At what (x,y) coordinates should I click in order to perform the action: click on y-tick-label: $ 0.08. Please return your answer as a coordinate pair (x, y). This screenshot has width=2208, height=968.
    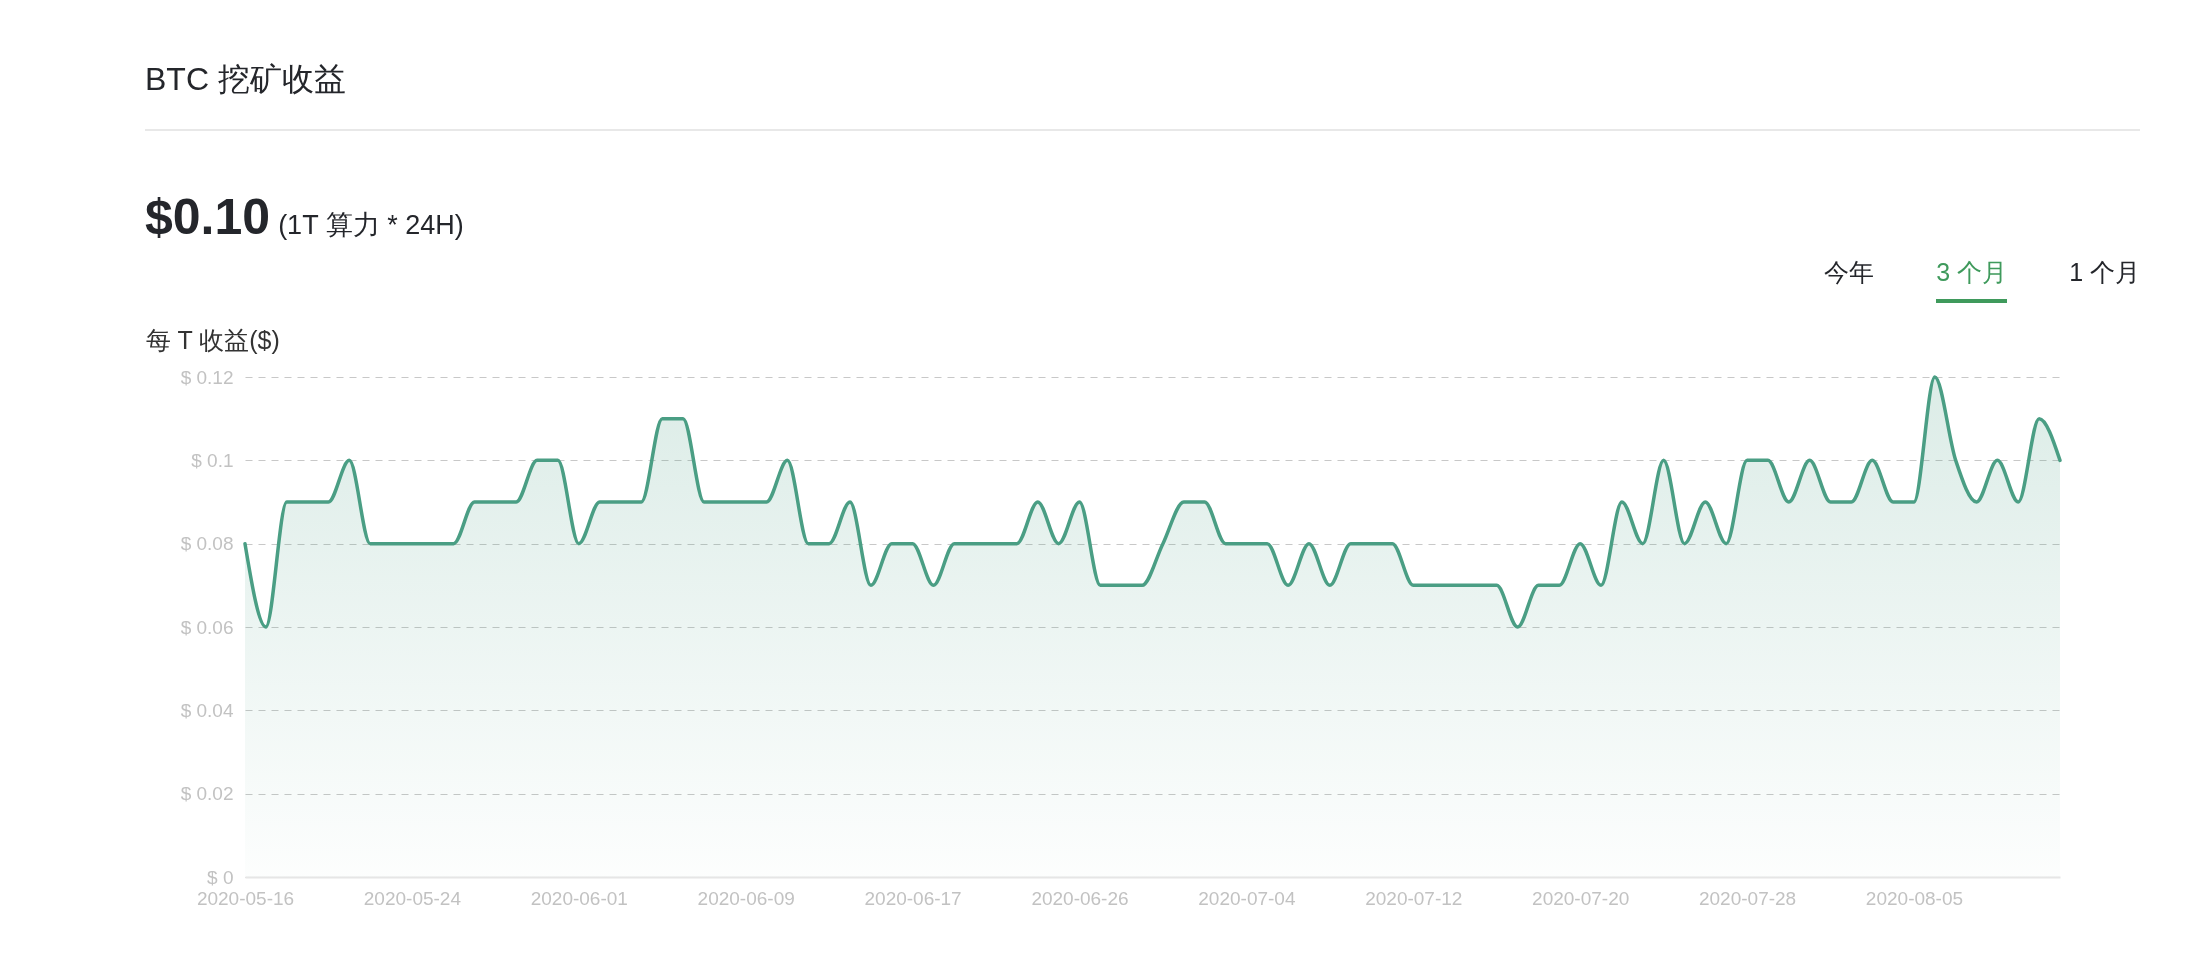
    Looking at the image, I should click on (207, 544).